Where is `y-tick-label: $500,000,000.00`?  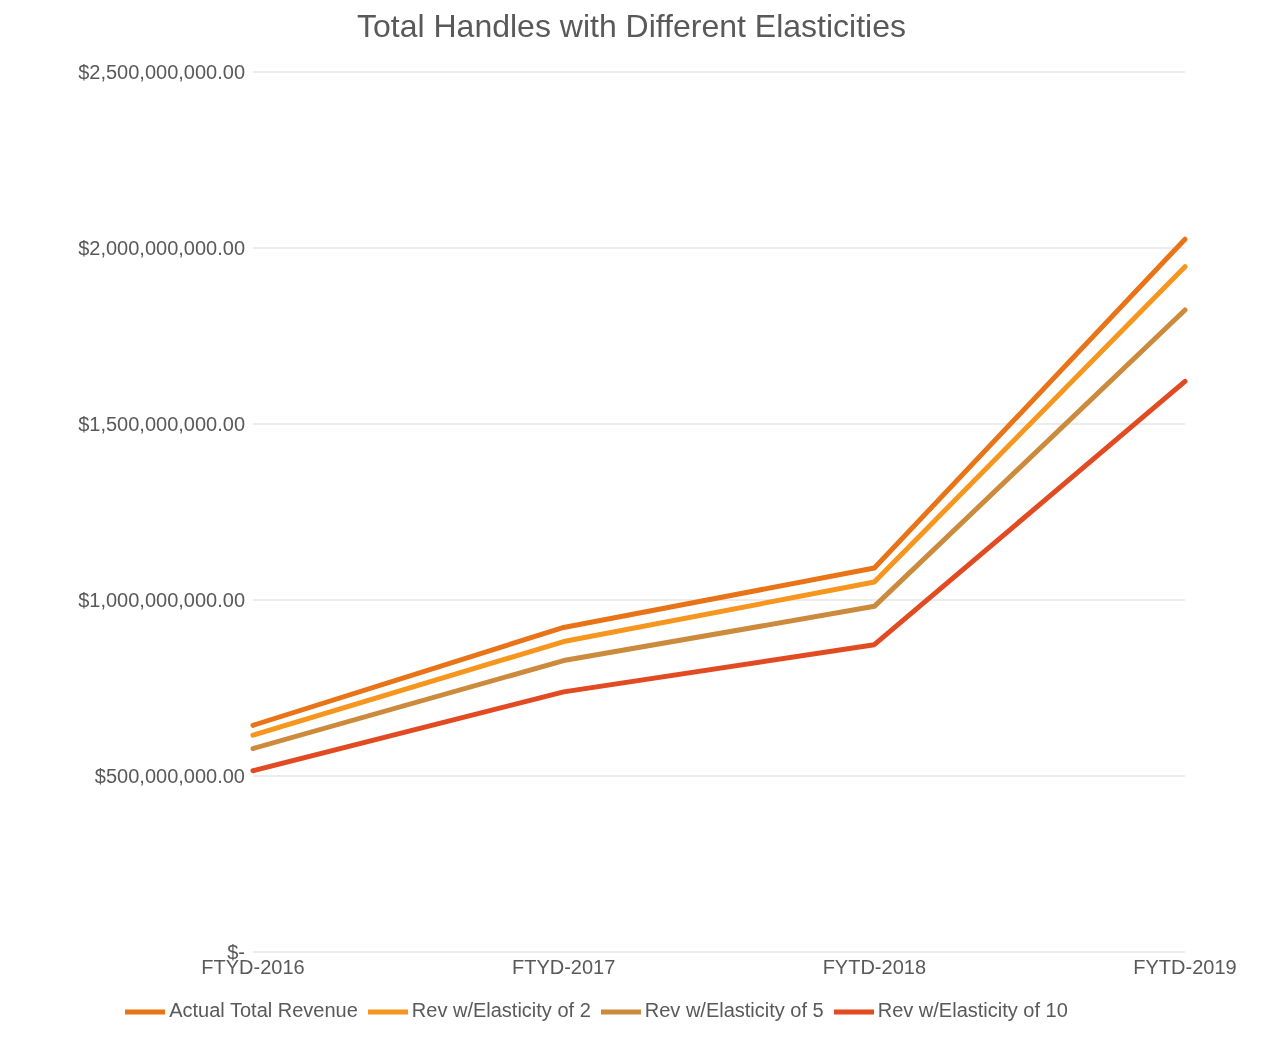
y-tick-label: $500,000,000.00 is located at coordinates (169, 776).